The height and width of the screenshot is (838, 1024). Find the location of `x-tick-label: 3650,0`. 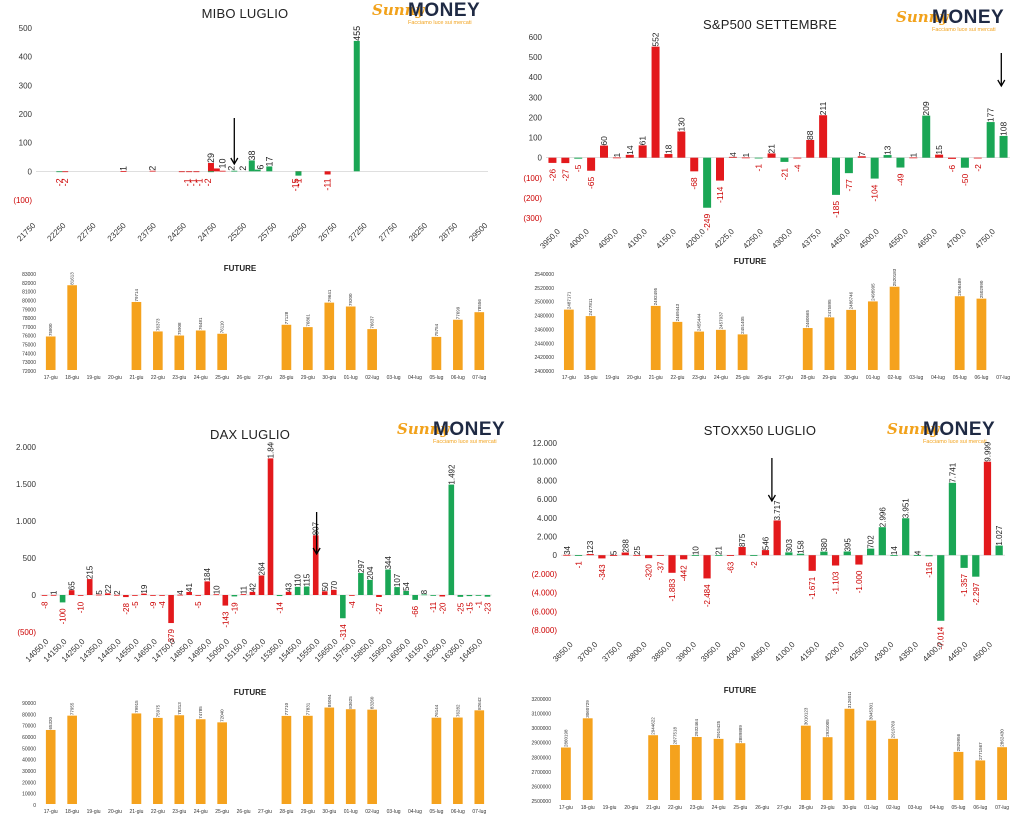

x-tick-label: 3650,0 is located at coordinates (563, 652).